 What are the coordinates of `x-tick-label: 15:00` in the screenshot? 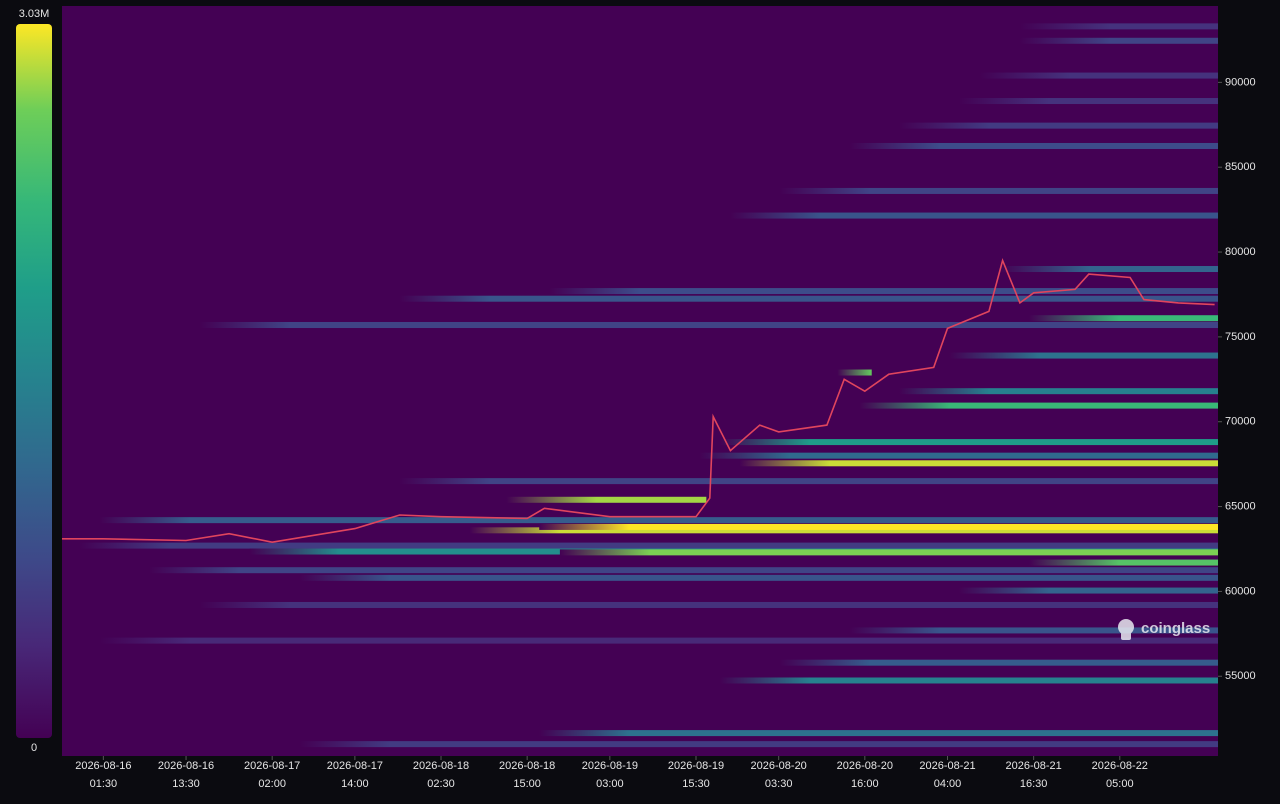 It's located at (527, 784).